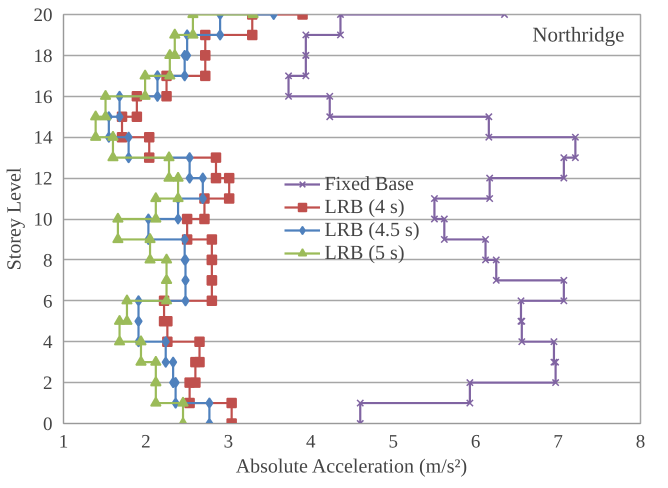 This screenshot has width=668, height=488. What do you see at coordinates (43, 179) in the screenshot?
I see `y-tick-label: 12` at bounding box center [43, 179].